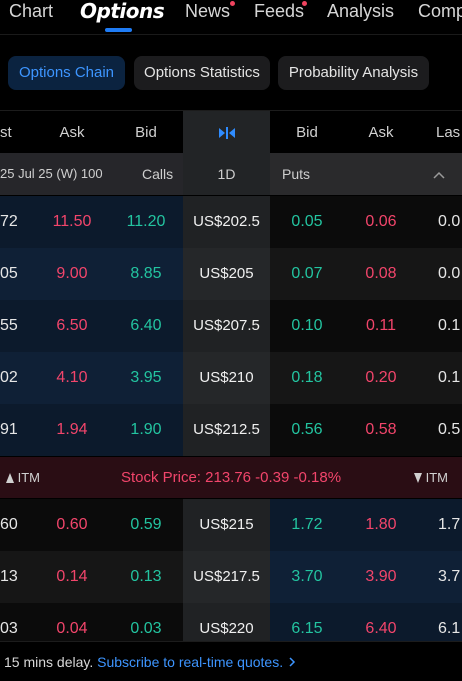 This screenshot has width=462, height=681. What do you see at coordinates (381, 628) in the screenshot?
I see `put-ask: 6.40` at bounding box center [381, 628].